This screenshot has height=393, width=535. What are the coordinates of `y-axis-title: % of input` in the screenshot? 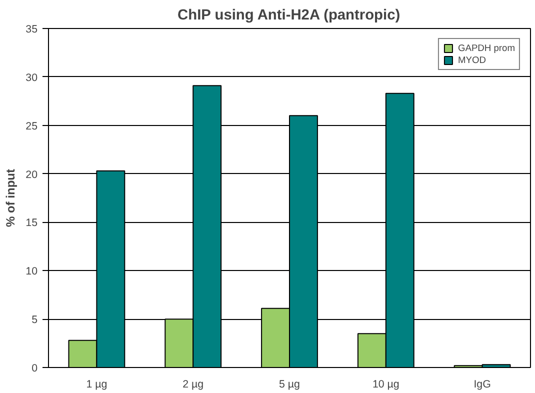 It's located at (11, 198).